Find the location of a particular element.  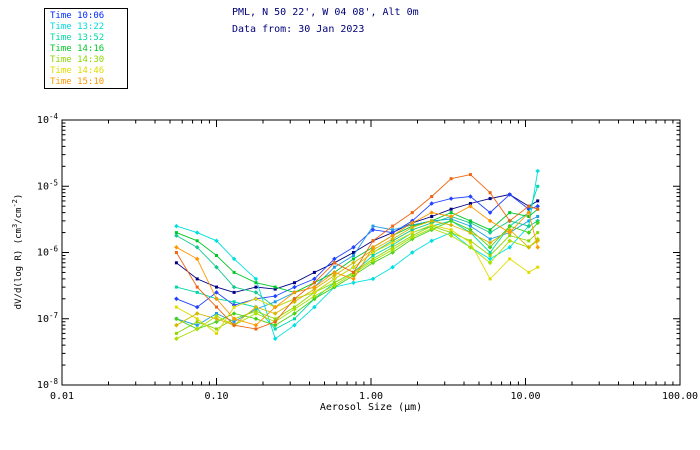

svg-text: 0.10 is located at coordinates (216, 396).